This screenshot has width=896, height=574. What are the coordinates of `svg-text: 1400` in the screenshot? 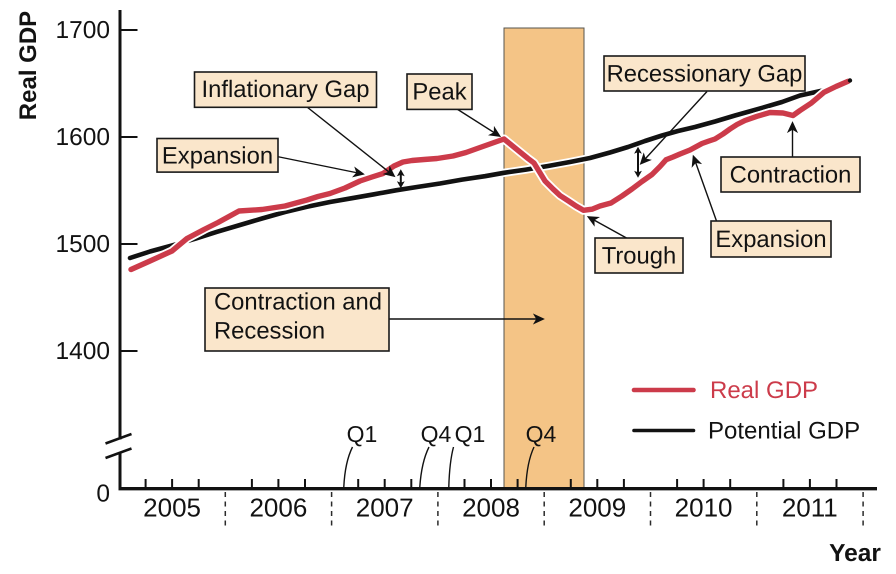 It's located at (82, 351).